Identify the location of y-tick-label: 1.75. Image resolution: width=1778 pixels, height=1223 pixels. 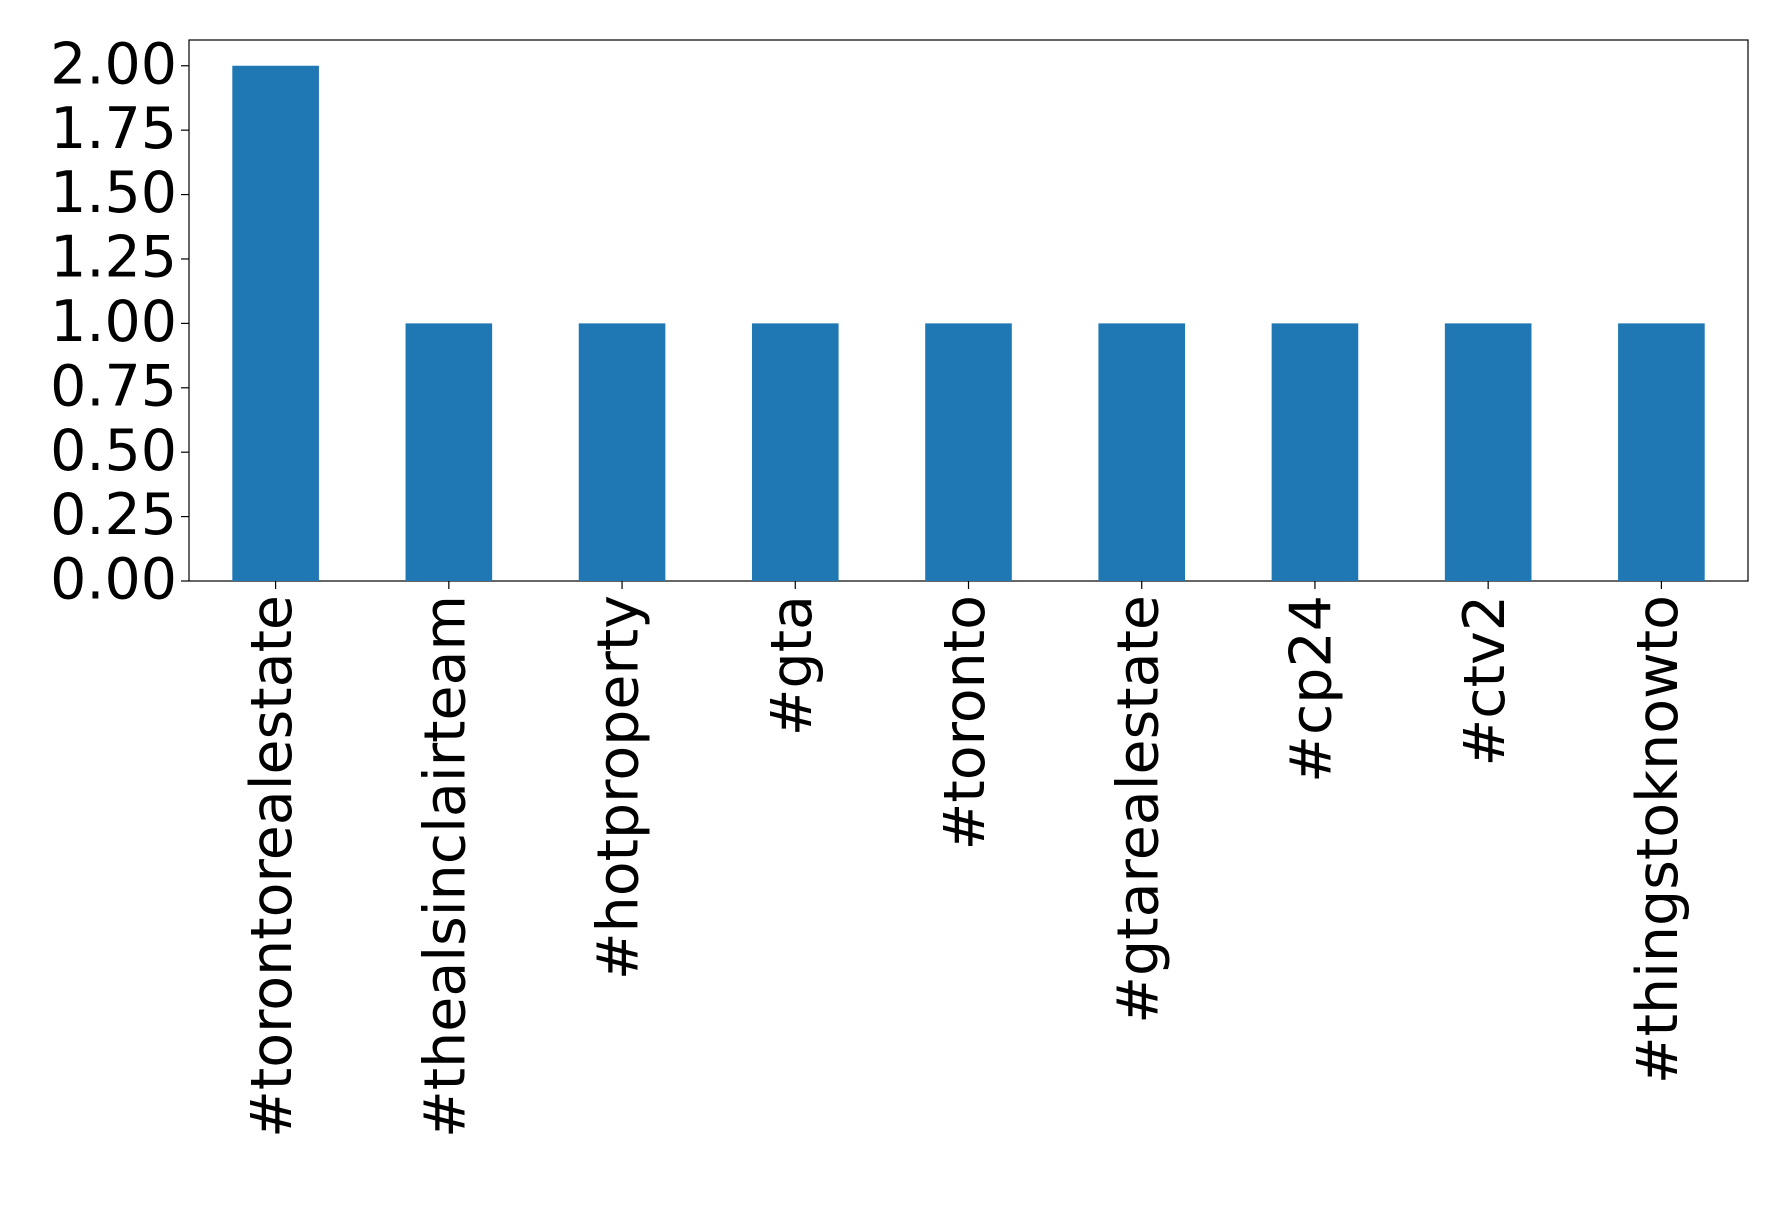
(113, 129).